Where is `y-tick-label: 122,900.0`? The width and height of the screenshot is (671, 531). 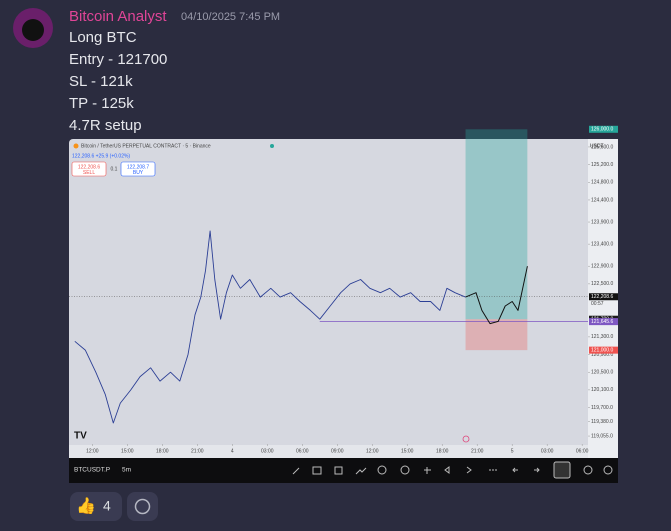 y-tick-label: 122,900.0 is located at coordinates (602, 267).